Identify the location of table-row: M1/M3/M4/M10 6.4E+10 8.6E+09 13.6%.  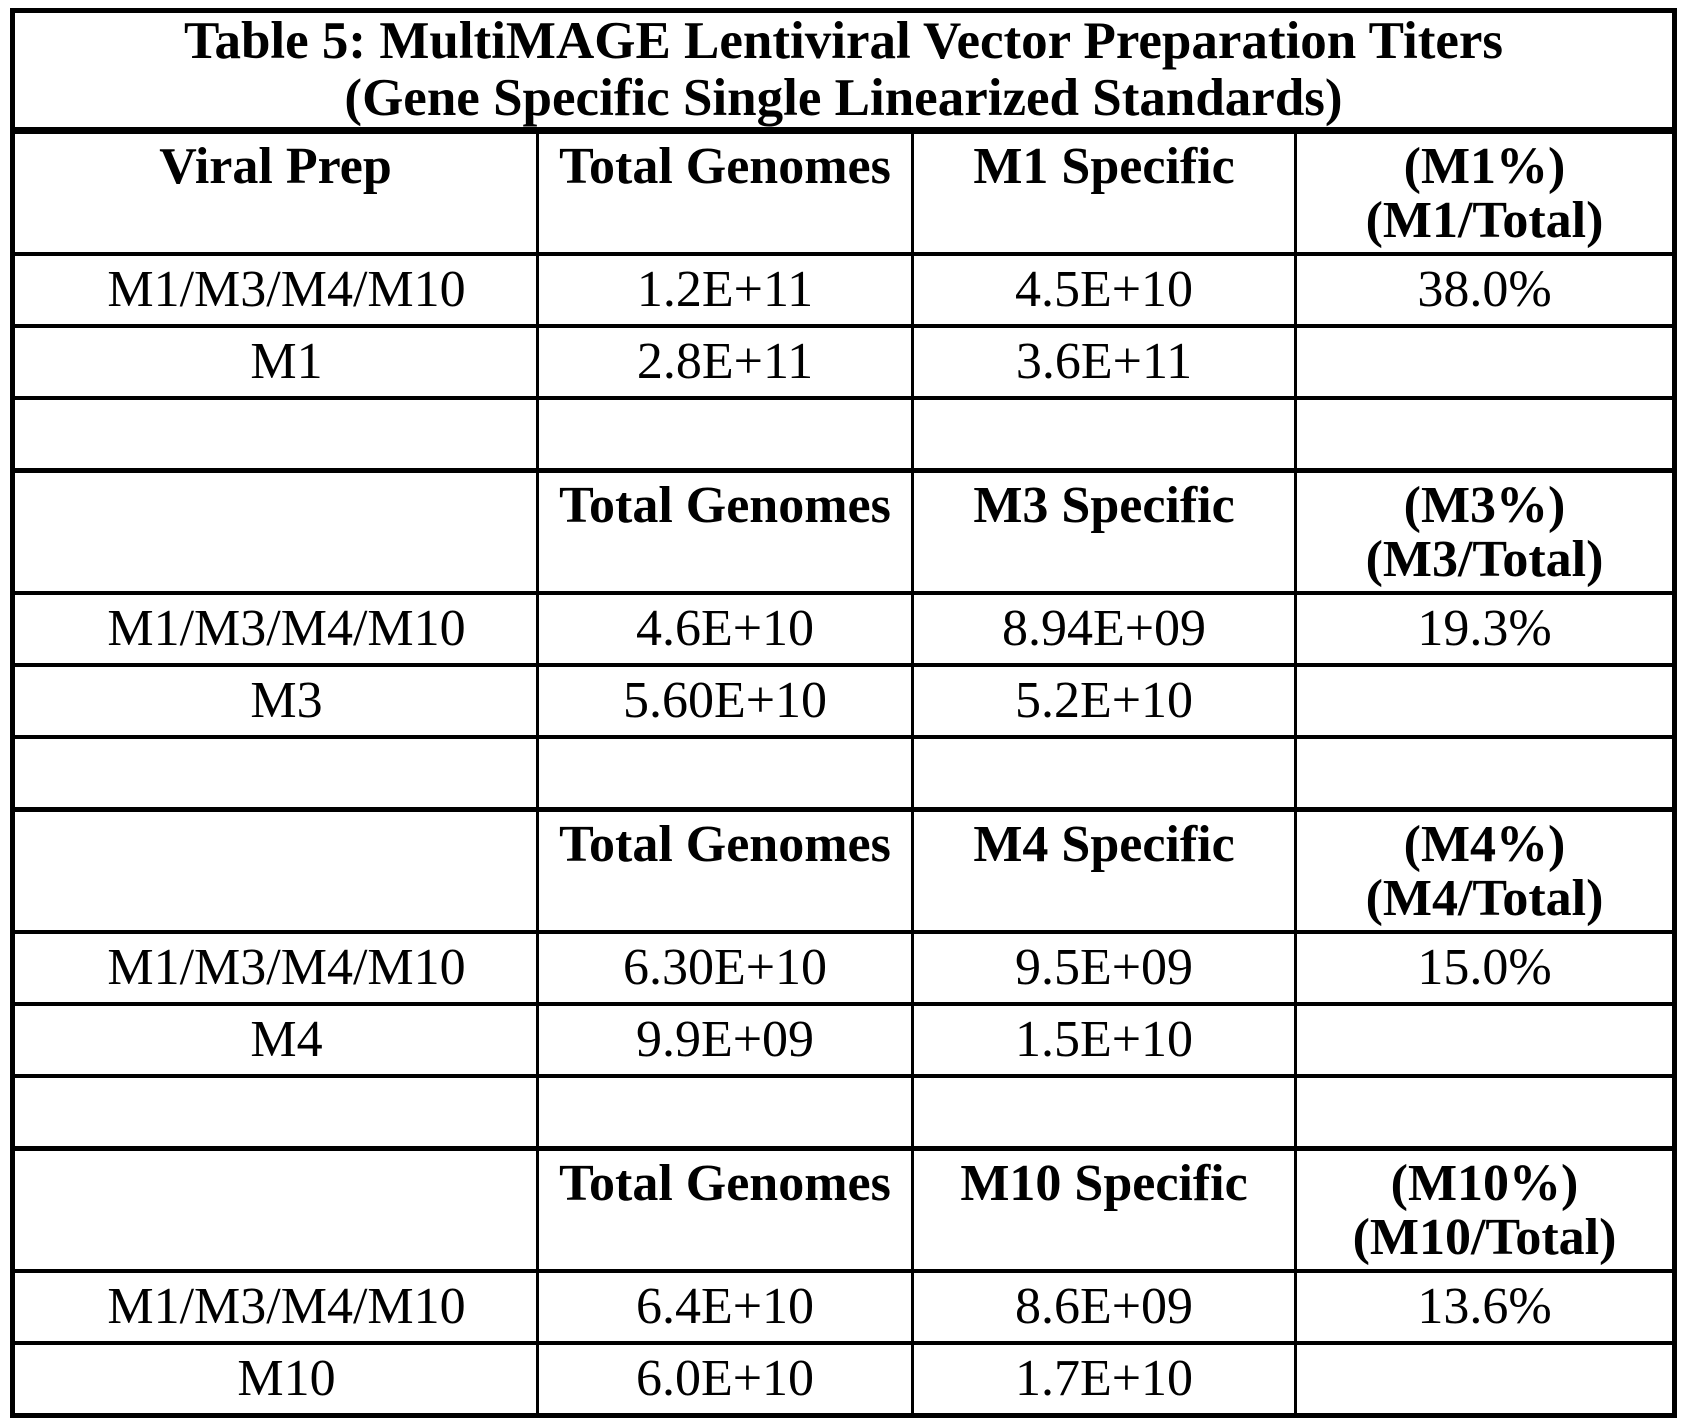
(843, 1307).